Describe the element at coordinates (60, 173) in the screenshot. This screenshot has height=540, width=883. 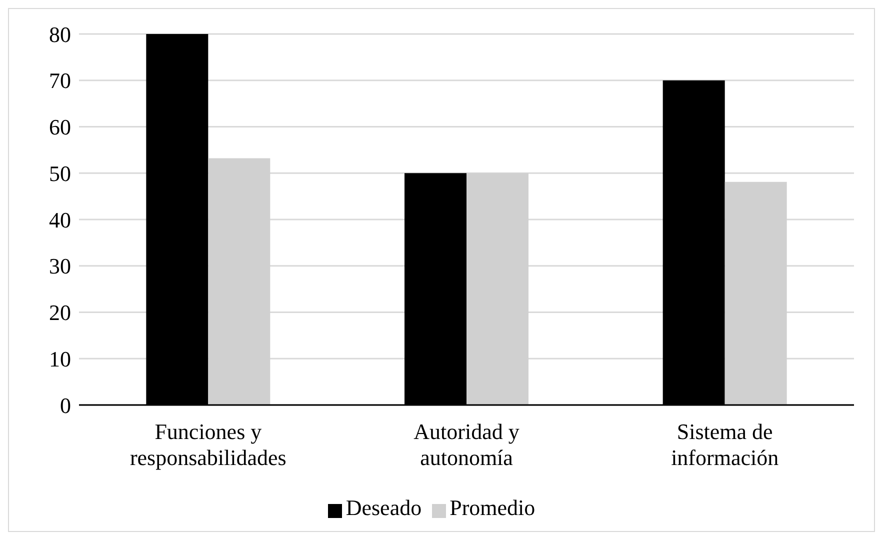
I see `y-tick-label: 50` at that location.